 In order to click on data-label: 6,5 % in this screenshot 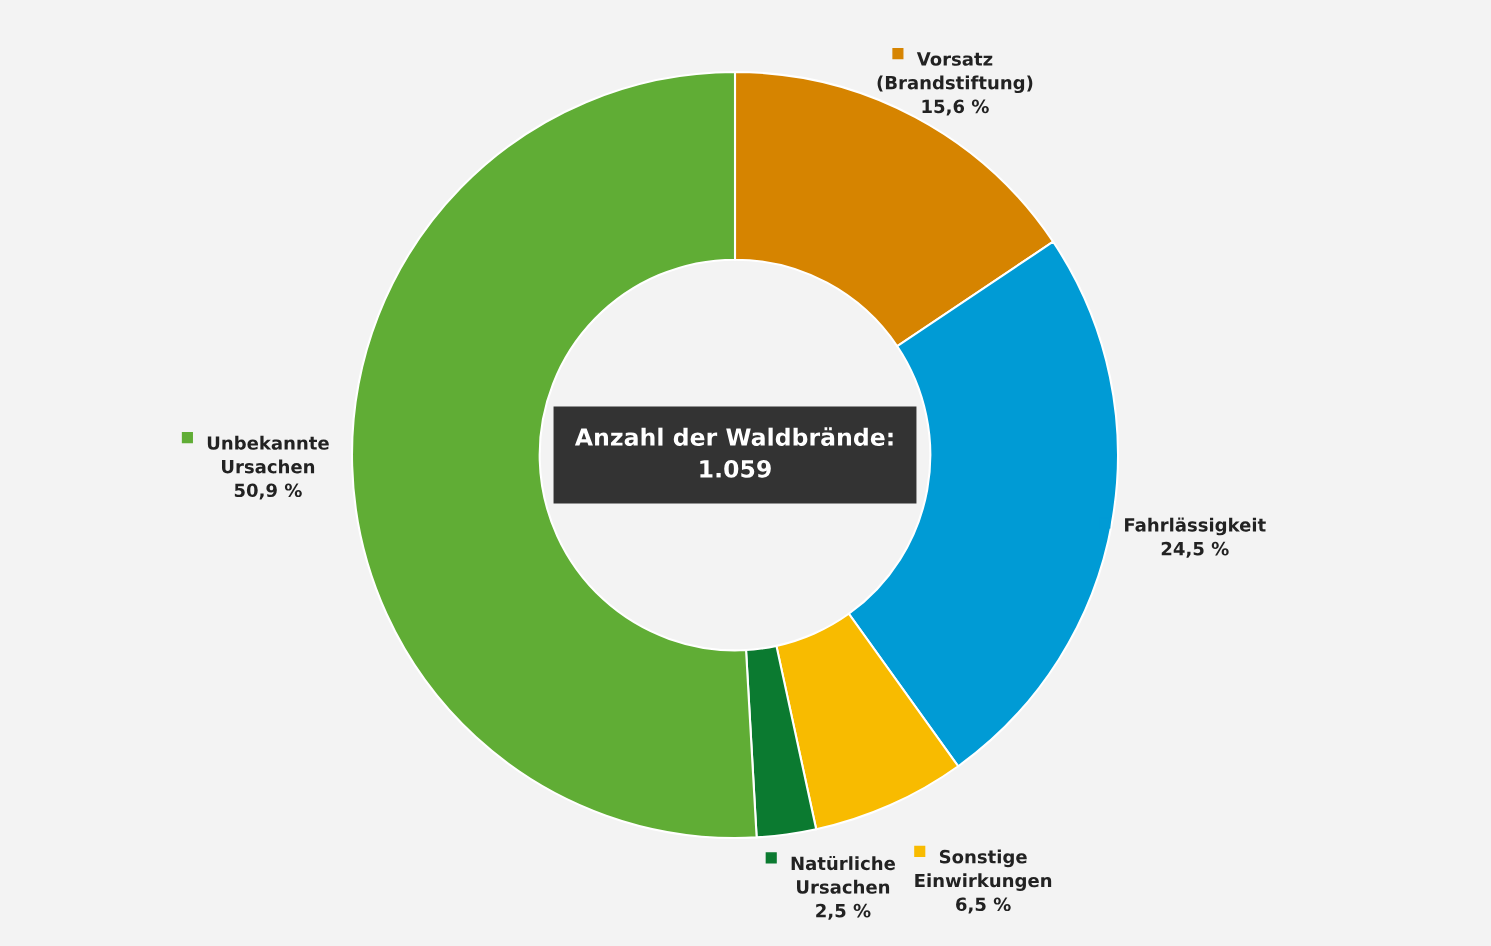, I will do `click(983, 905)`.